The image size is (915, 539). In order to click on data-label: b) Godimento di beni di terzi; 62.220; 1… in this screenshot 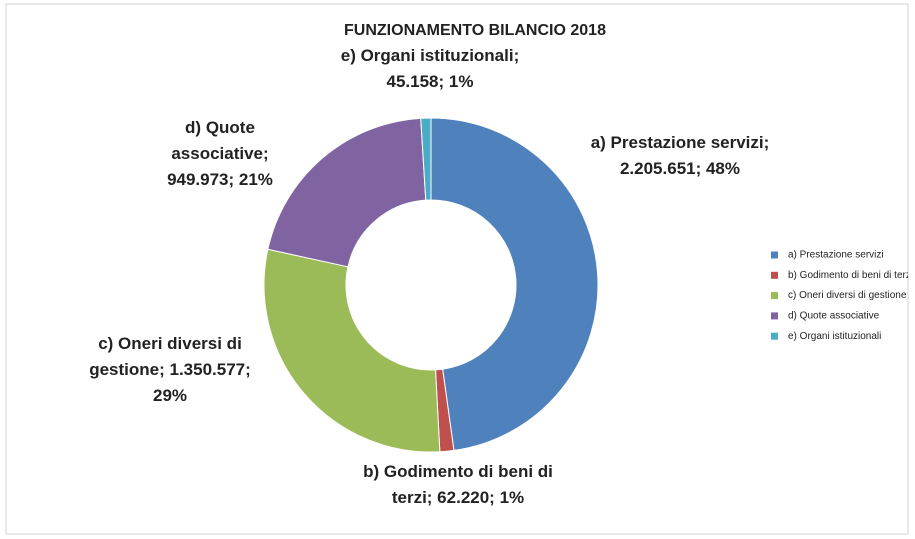, I will do `click(458, 484)`.